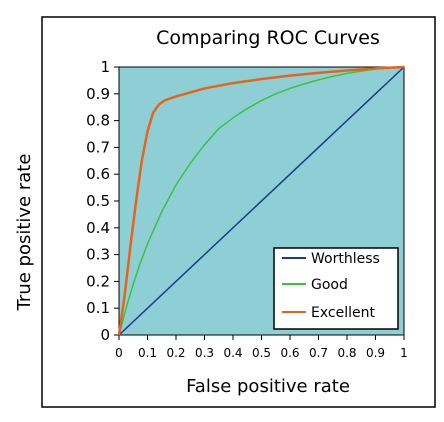 The width and height of the screenshot is (444, 422). Describe the element at coordinates (98, 147) in the screenshot. I see `y-tick-label: 0.7` at that location.